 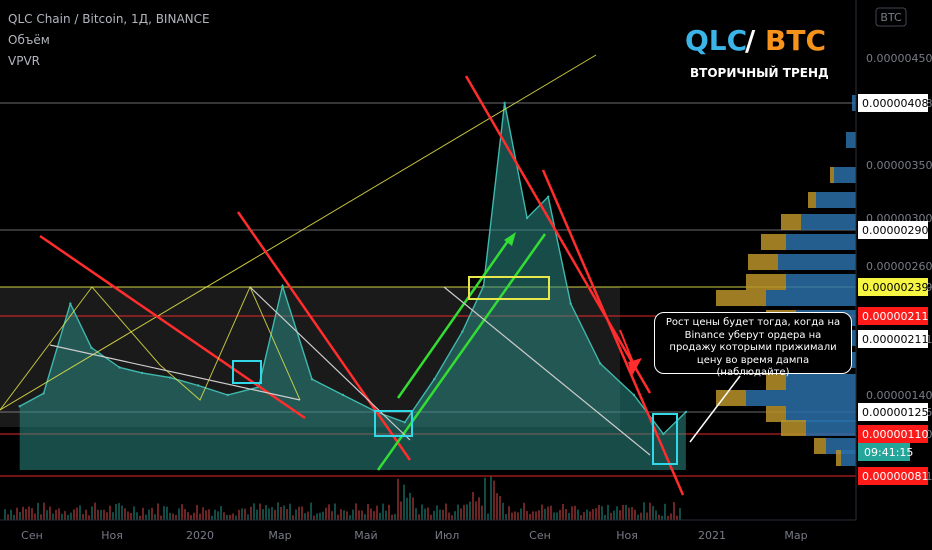 I want to click on price-tag-4: 0.00000211, so click(x=893, y=339).